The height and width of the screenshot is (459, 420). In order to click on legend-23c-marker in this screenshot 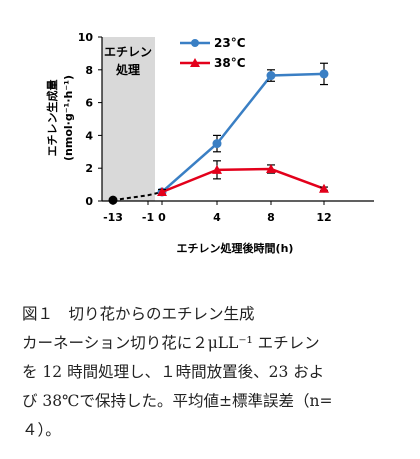, I will do `click(195, 43)`.